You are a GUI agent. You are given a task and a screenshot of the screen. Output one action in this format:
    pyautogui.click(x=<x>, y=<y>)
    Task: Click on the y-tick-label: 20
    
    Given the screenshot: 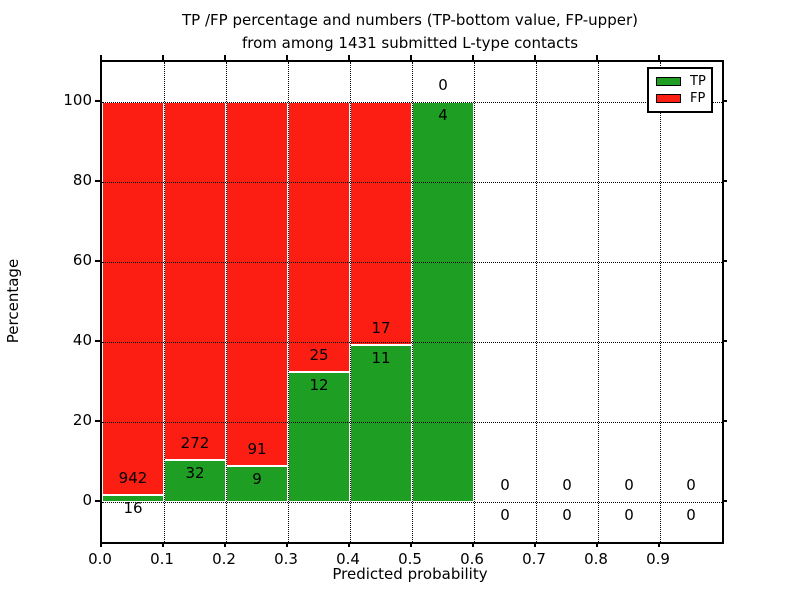 What is the action you would take?
    pyautogui.click(x=82, y=420)
    